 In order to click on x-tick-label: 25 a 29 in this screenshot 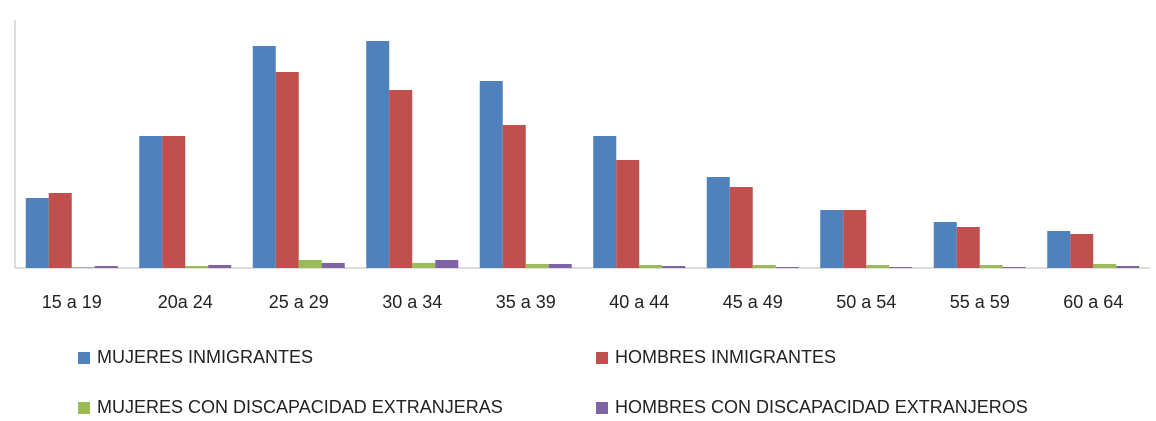, I will do `click(299, 302)`.